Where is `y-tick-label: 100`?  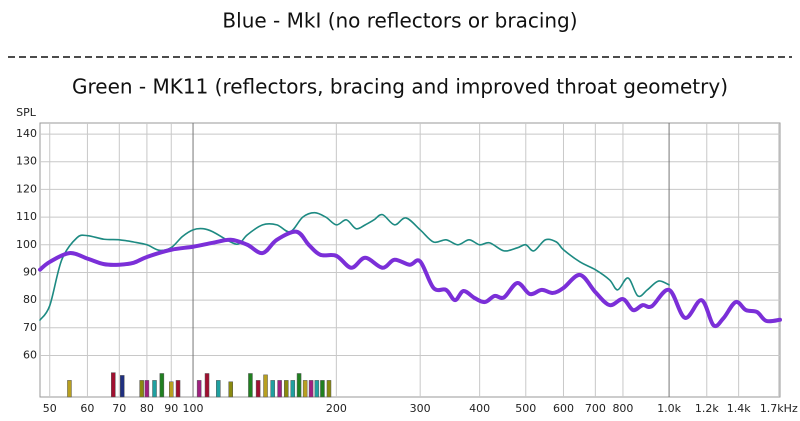 y-tick-label: 100 is located at coordinates (26, 244).